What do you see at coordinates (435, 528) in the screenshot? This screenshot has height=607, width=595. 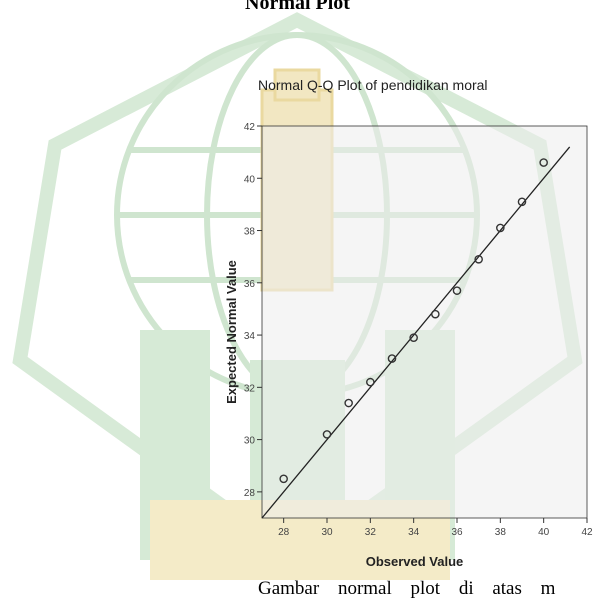 I see `x-axis: 28 30 32 34 36 38 40 42` at bounding box center [435, 528].